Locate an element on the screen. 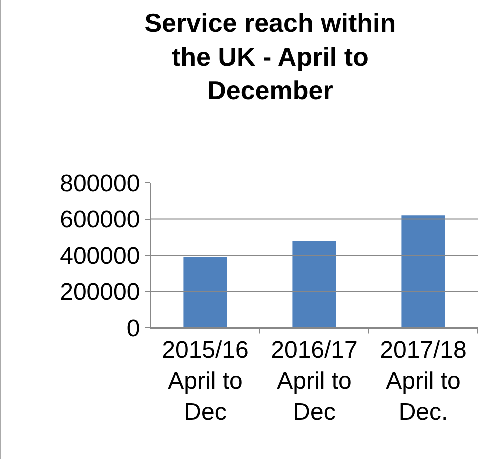 The height and width of the screenshot is (459, 499). y-tick-label: 400000 is located at coordinates (100, 256).